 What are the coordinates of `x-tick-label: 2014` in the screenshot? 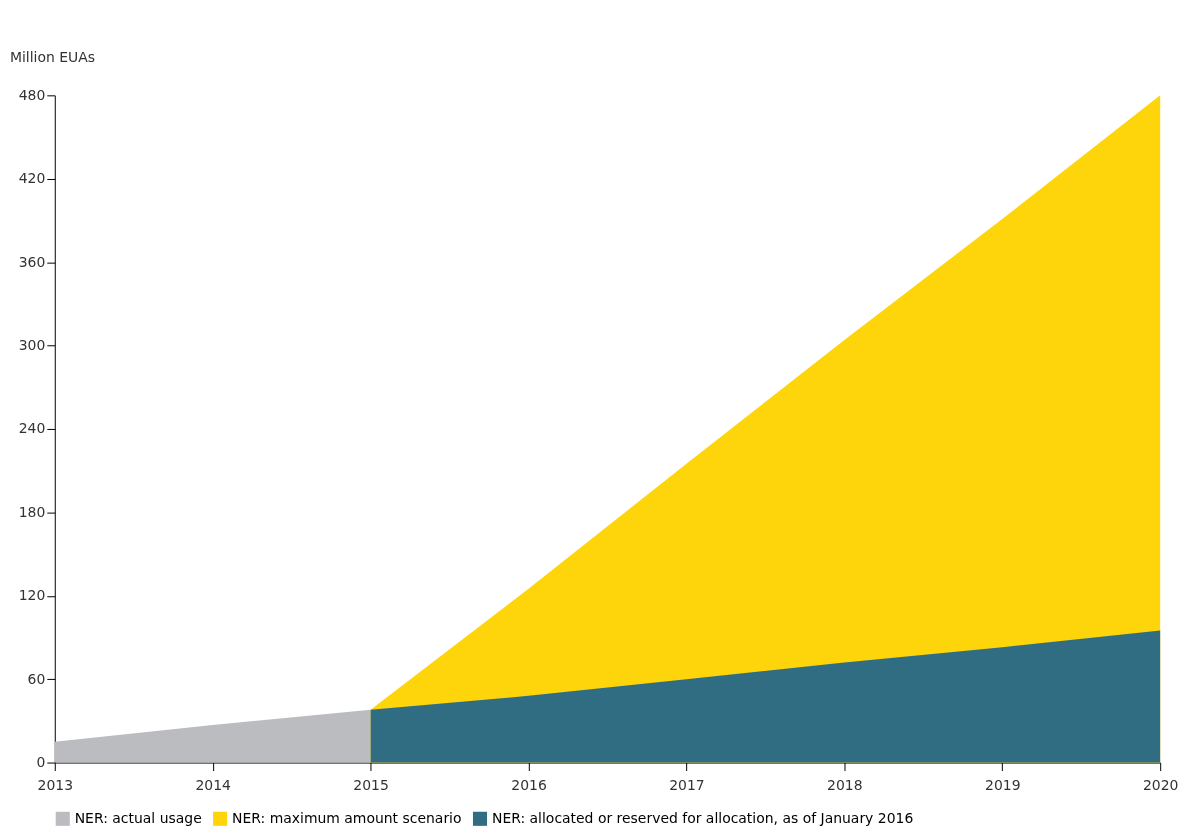 It's located at (213, 784).